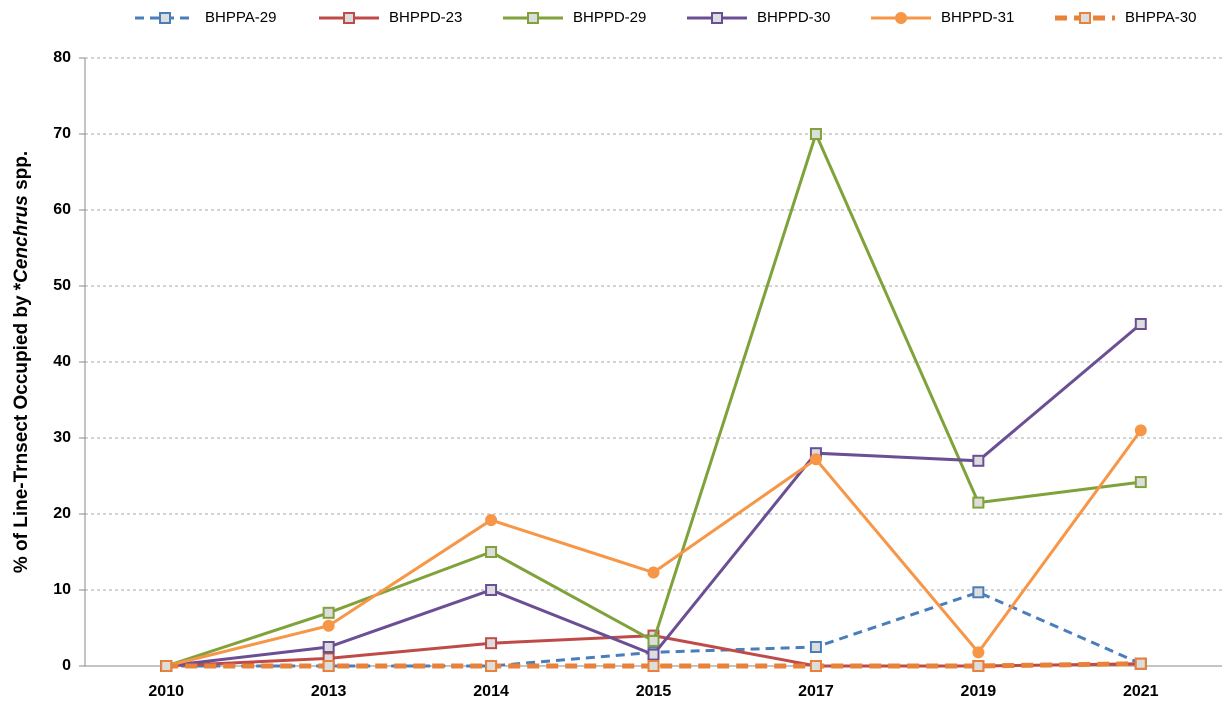 Image resolution: width=1229 pixels, height=709 pixels. What do you see at coordinates (491, 691) in the screenshot?
I see `x-tick-label: 2014` at bounding box center [491, 691].